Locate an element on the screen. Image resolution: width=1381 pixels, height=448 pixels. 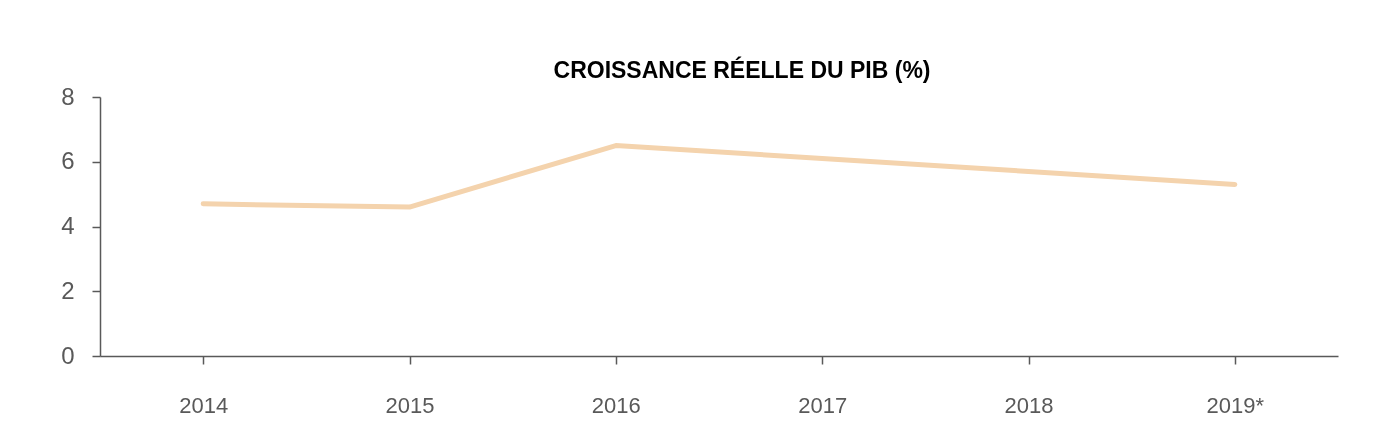
x-tick-label: 2014 is located at coordinates (204, 405).